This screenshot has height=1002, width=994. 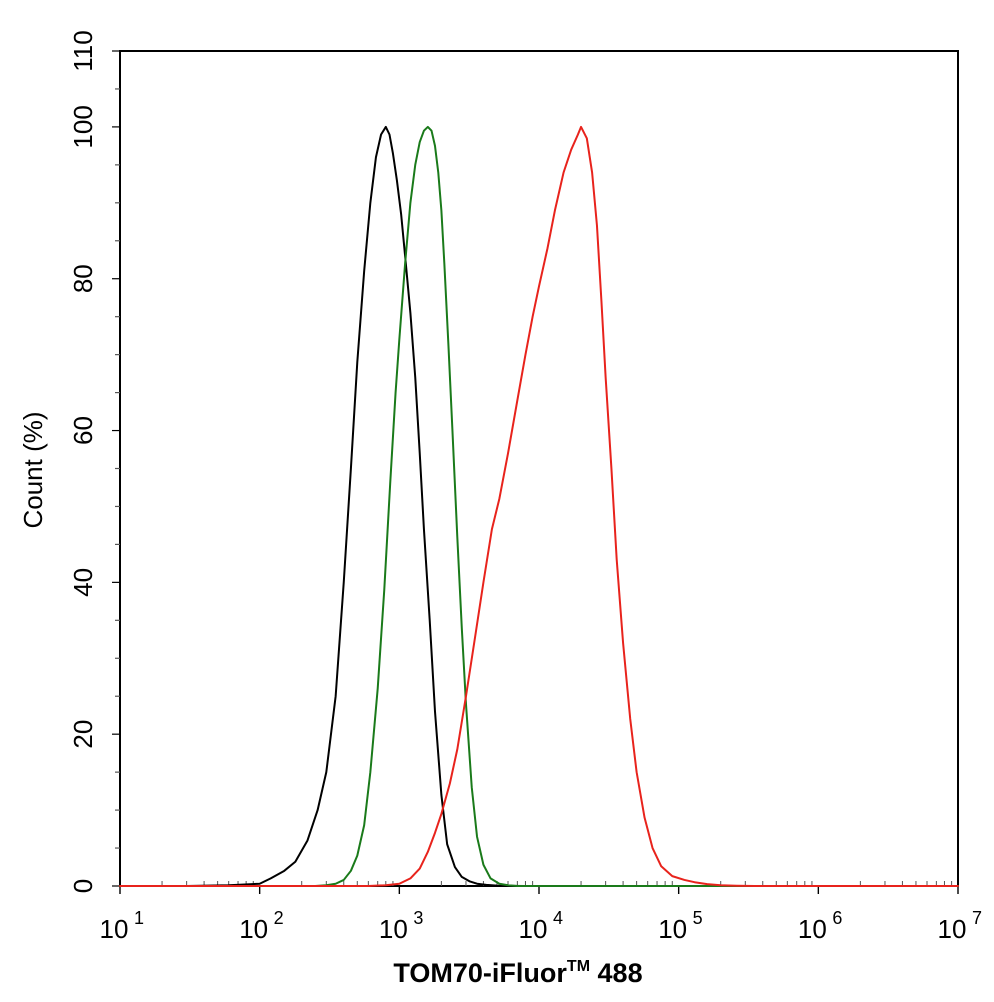 What do you see at coordinates (558, 918) in the screenshot?
I see `x-tick-exponent: 4` at bounding box center [558, 918].